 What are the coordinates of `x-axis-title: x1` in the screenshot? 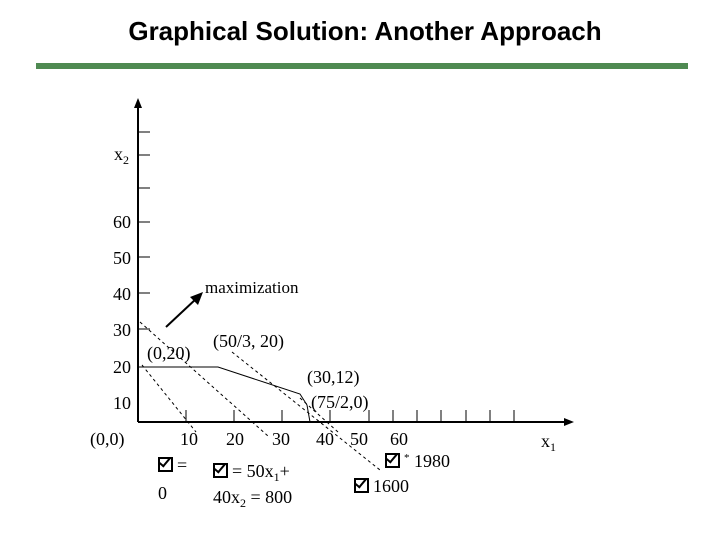 It's located at (548, 442).